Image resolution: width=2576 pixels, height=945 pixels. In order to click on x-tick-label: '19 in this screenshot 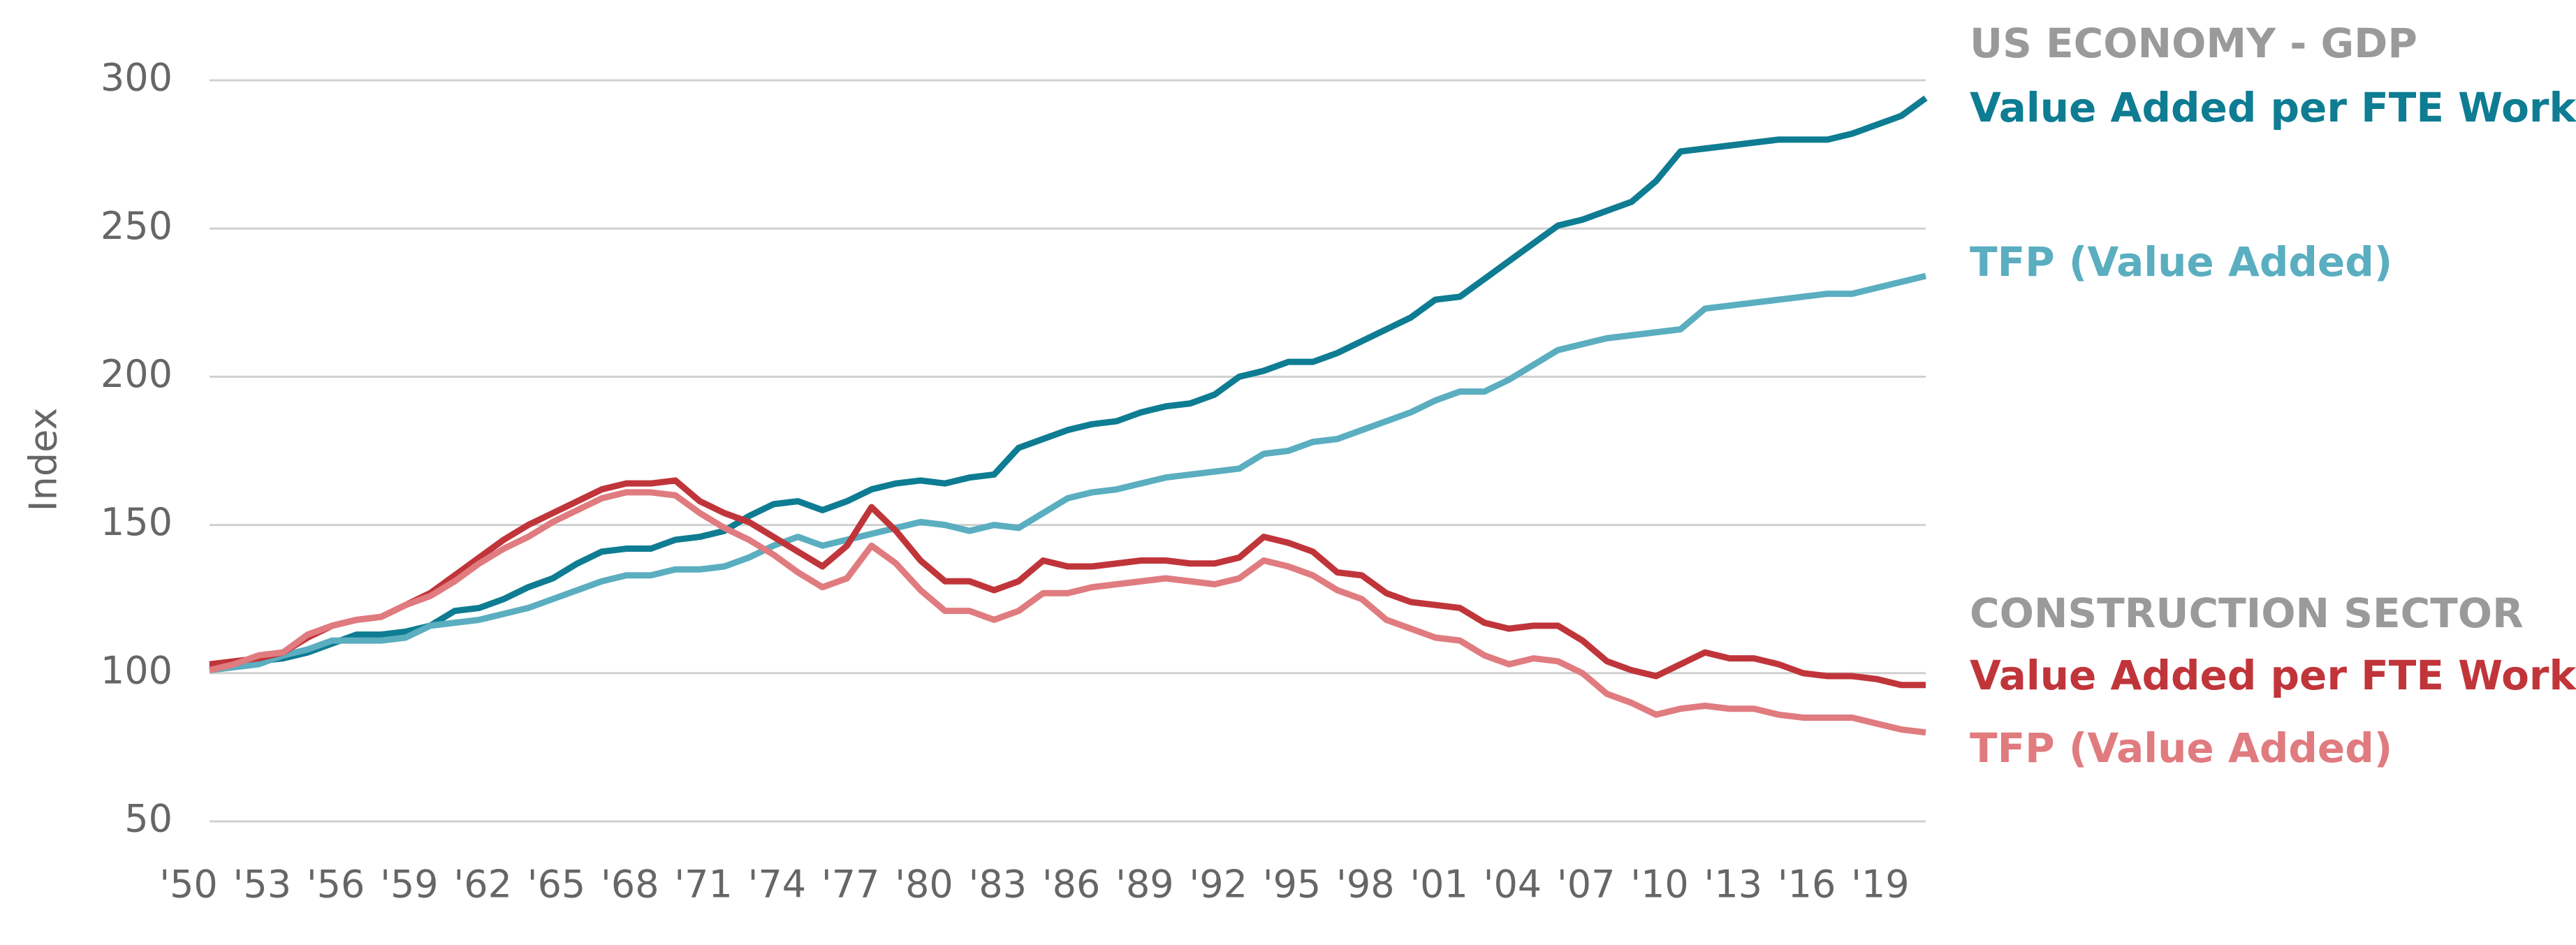, I will do `click(1881, 885)`.